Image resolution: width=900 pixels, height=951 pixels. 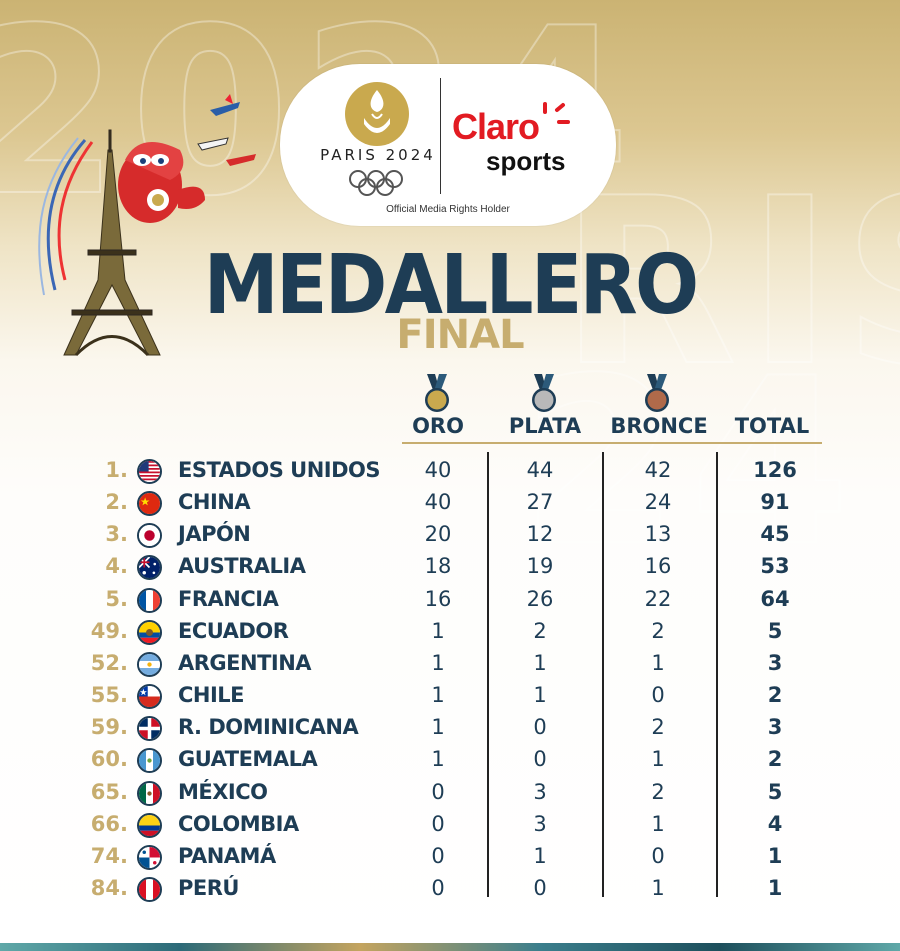 What do you see at coordinates (109, 630) in the screenshot?
I see `rank-label: 49.` at bounding box center [109, 630].